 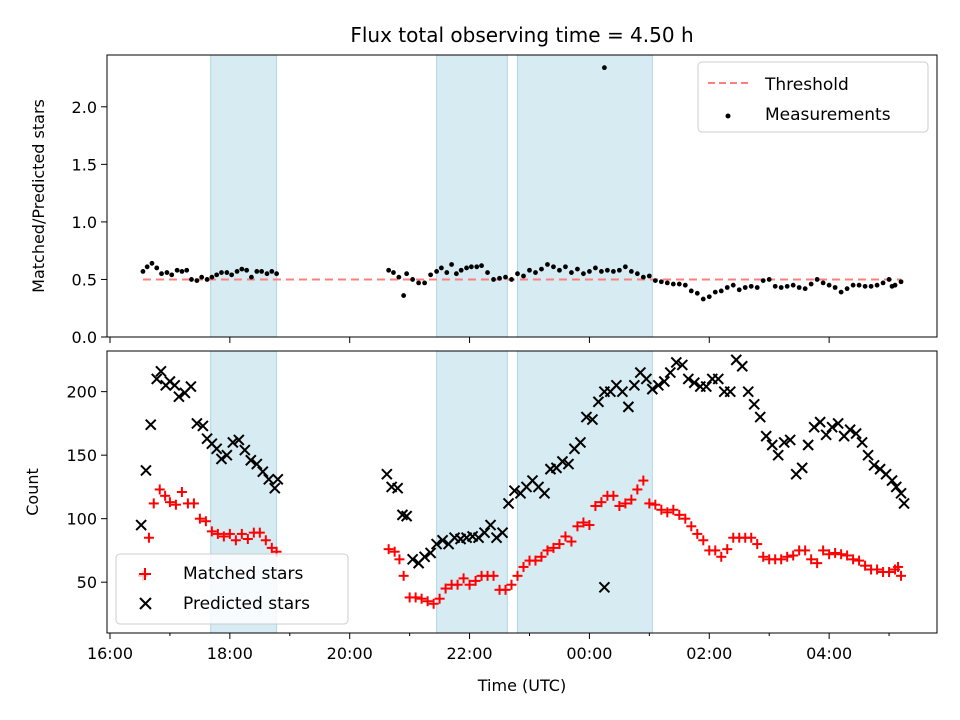 What do you see at coordinates (350, 653) in the screenshot?
I see `x-tick-label: 20:00` at bounding box center [350, 653].